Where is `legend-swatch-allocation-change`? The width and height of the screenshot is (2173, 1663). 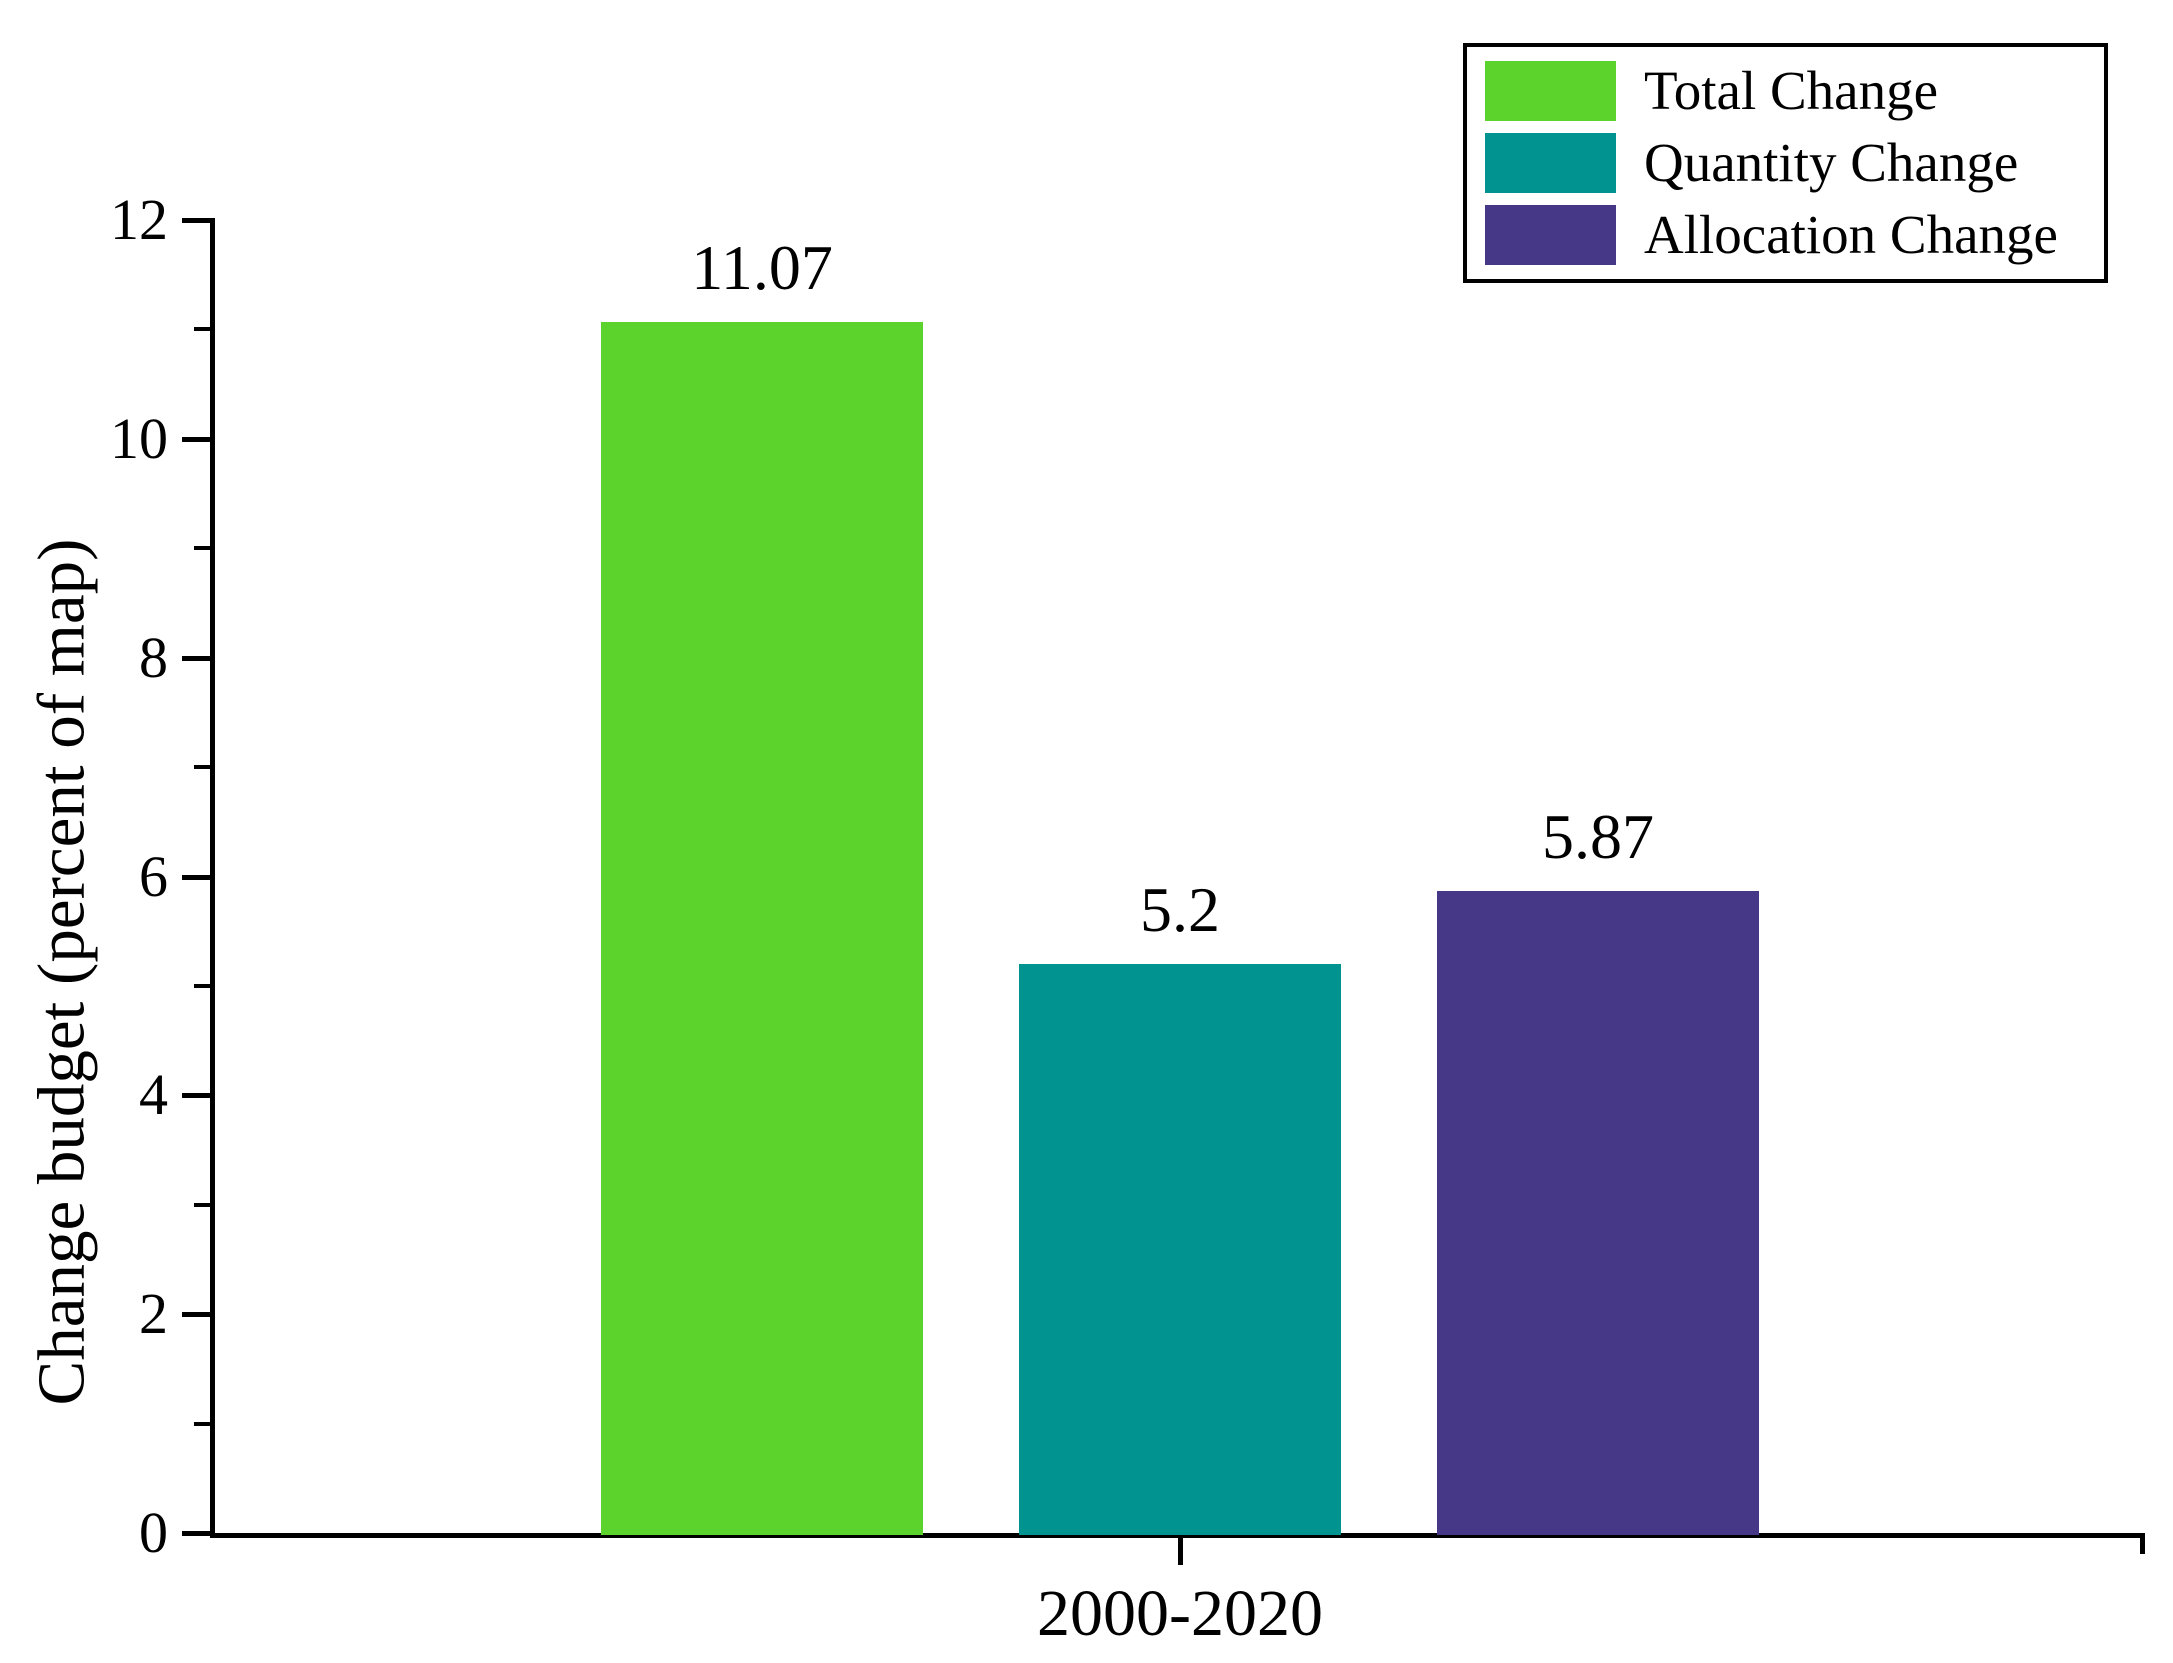
legend-swatch-allocation-change is located at coordinates (1550, 235).